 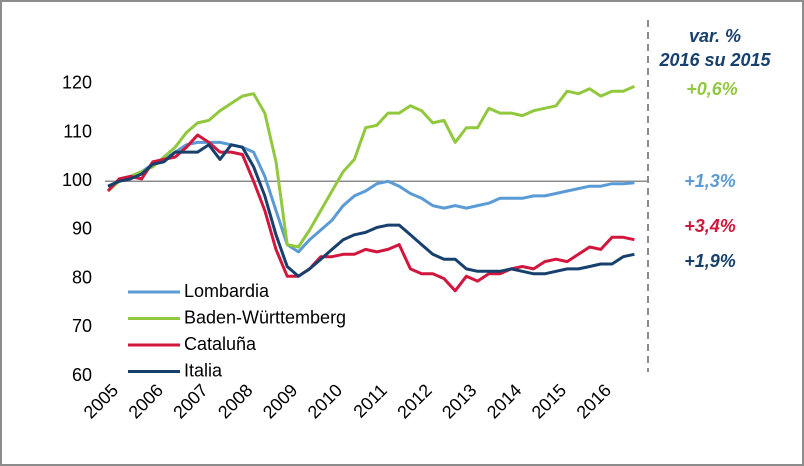 What do you see at coordinates (82, 326) in the screenshot?
I see `y-tick-label: 70` at bounding box center [82, 326].